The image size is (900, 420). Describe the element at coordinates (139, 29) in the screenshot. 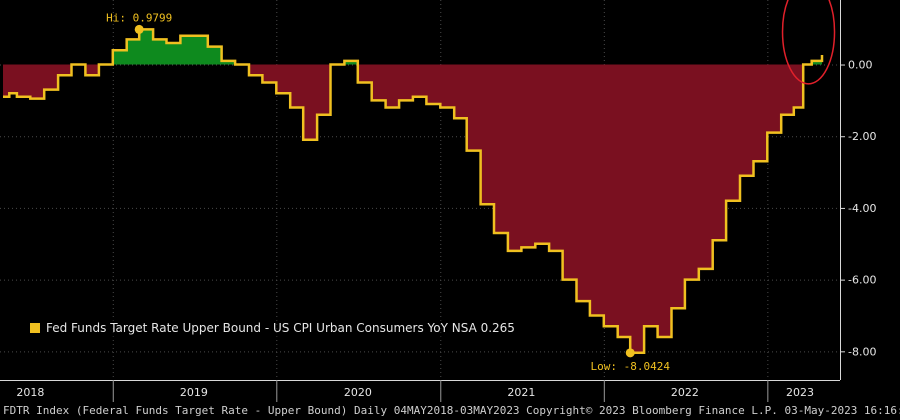

I see `high-marker` at that location.